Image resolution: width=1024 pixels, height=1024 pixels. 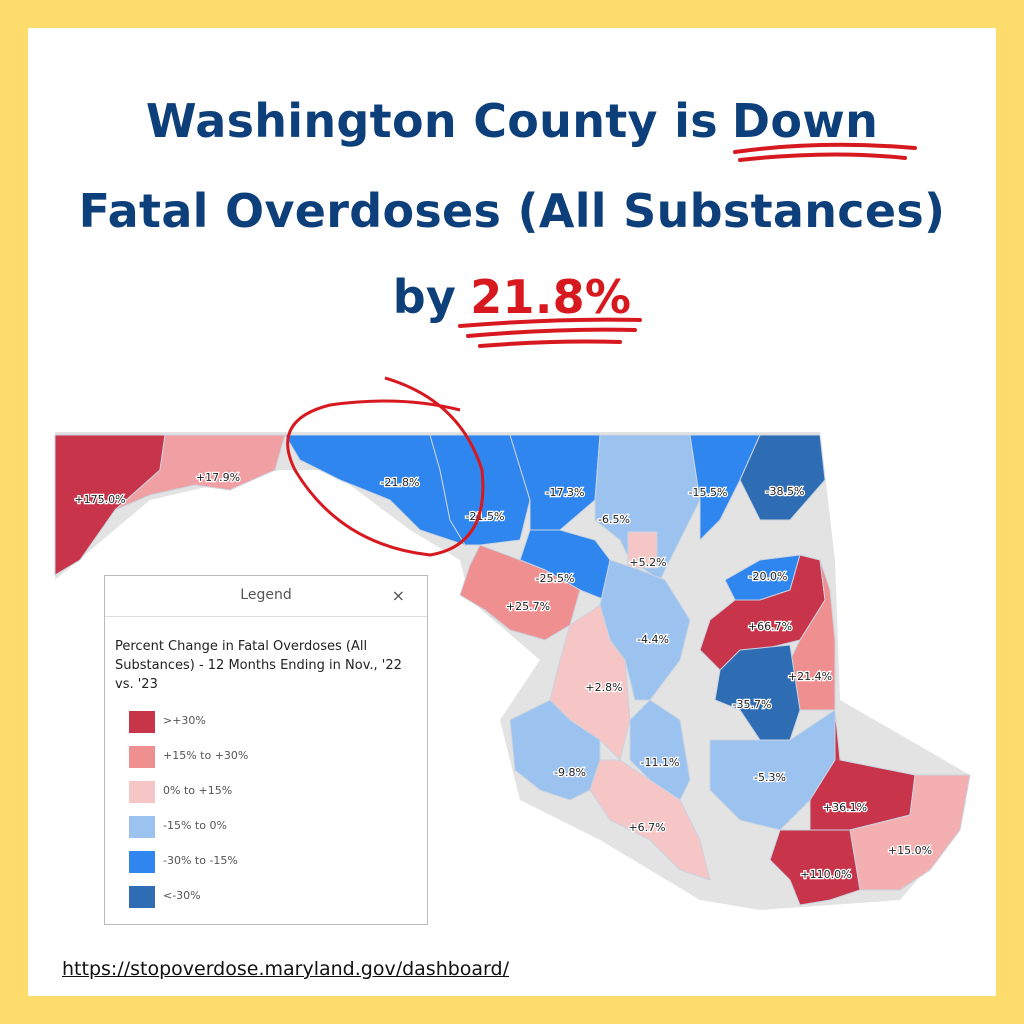 I want to click on legend-label: -30% to -15%, so click(x=200, y=860).